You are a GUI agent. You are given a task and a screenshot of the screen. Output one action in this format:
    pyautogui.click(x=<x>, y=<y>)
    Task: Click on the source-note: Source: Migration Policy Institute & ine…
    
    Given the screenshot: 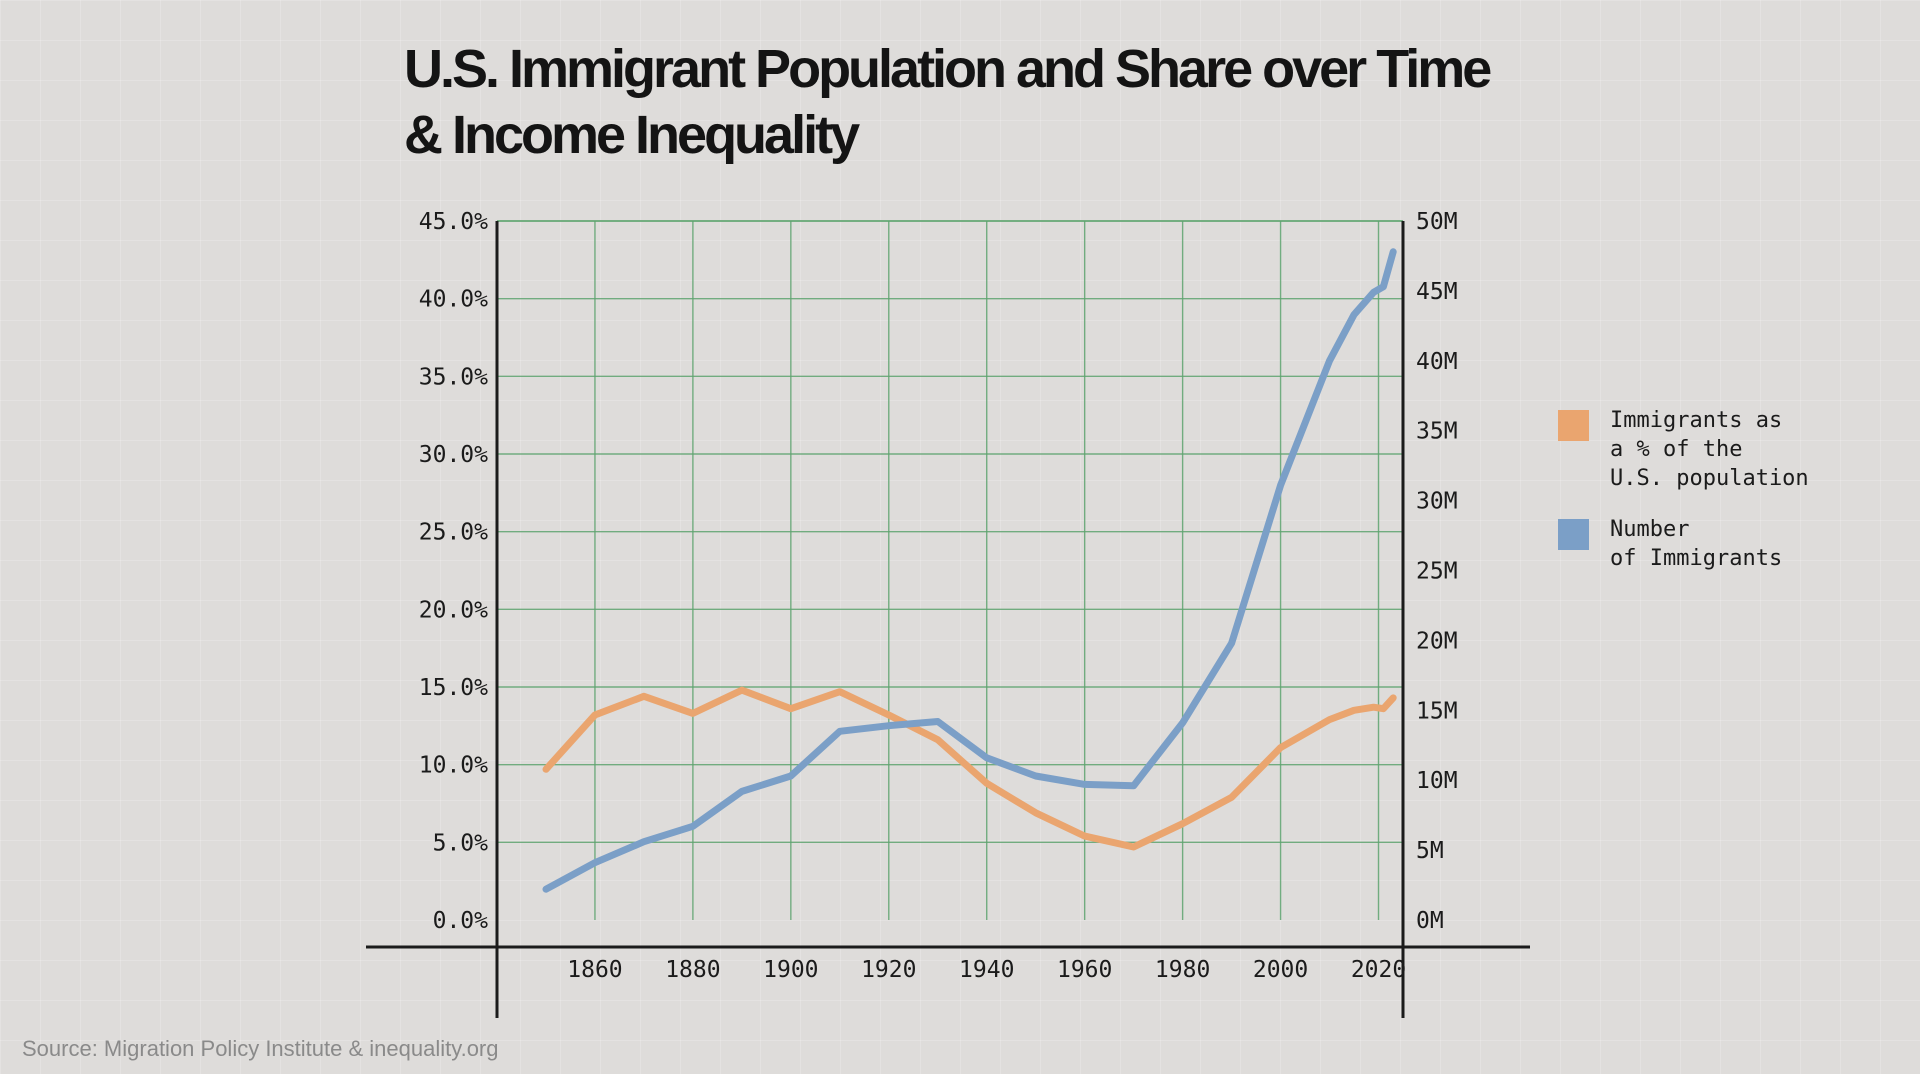 What is the action you would take?
    pyautogui.click(x=260, y=1048)
    